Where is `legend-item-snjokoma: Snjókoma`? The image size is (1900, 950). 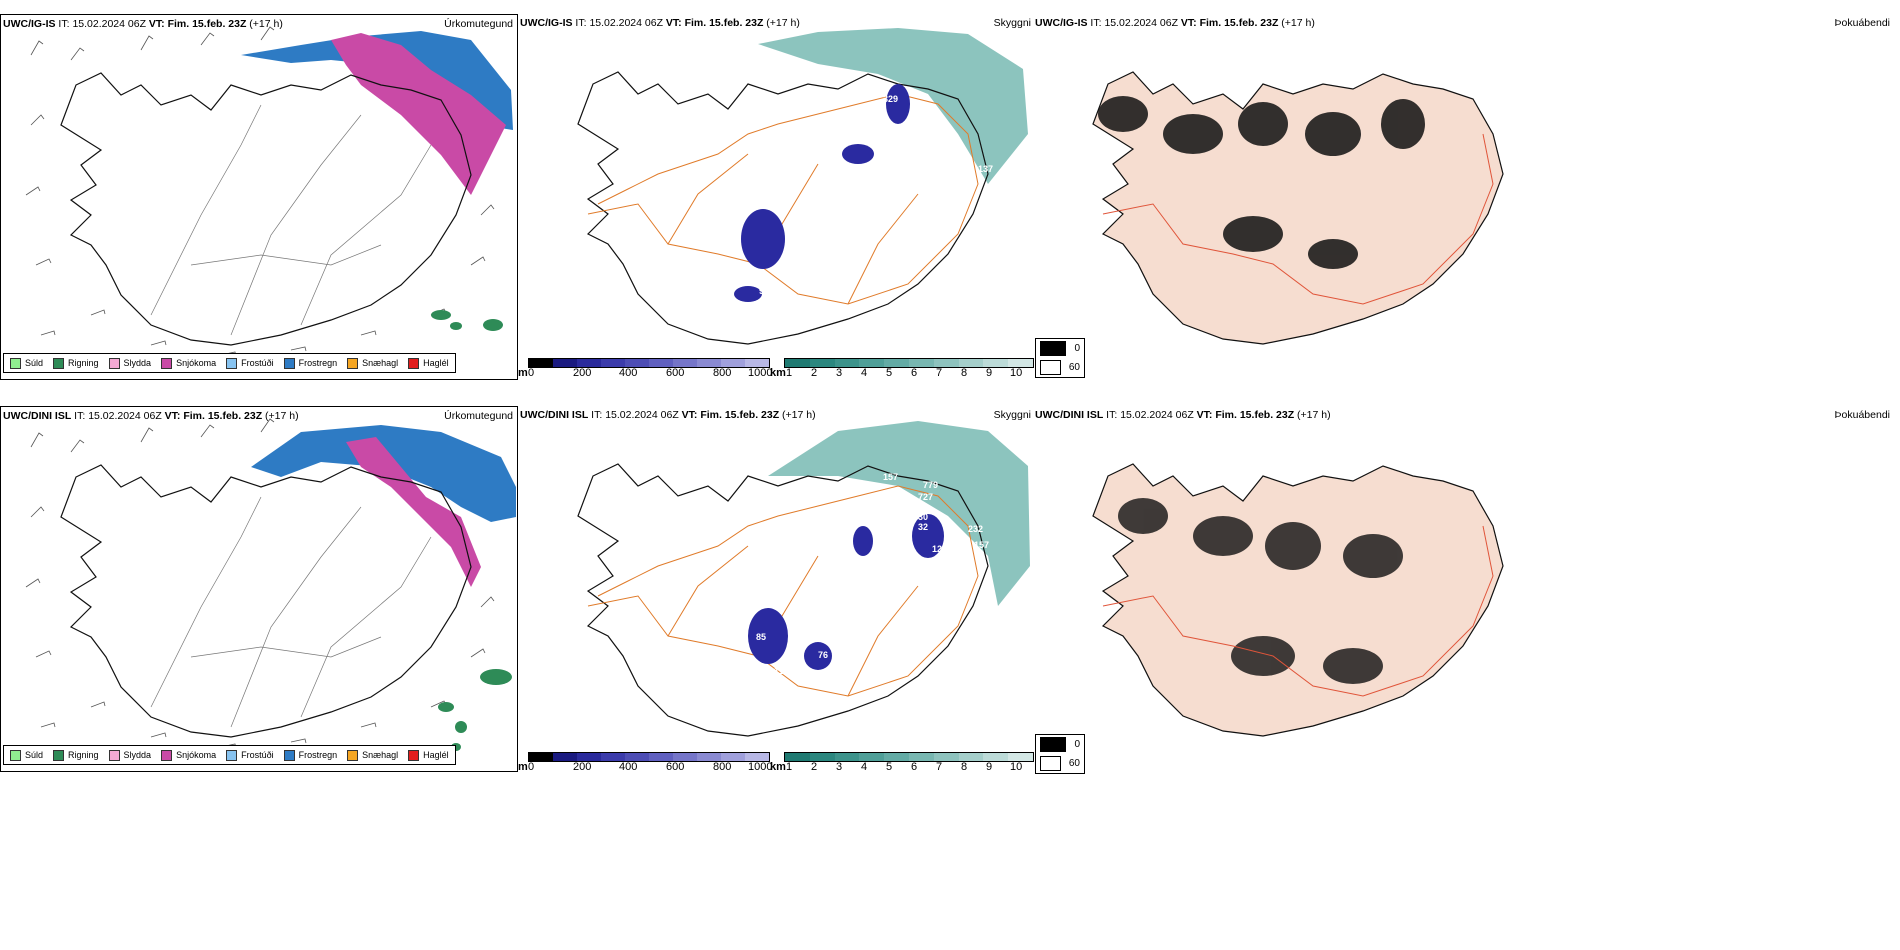
legend-item-snjokoma: Snjókoma is located at coordinates (188, 755).